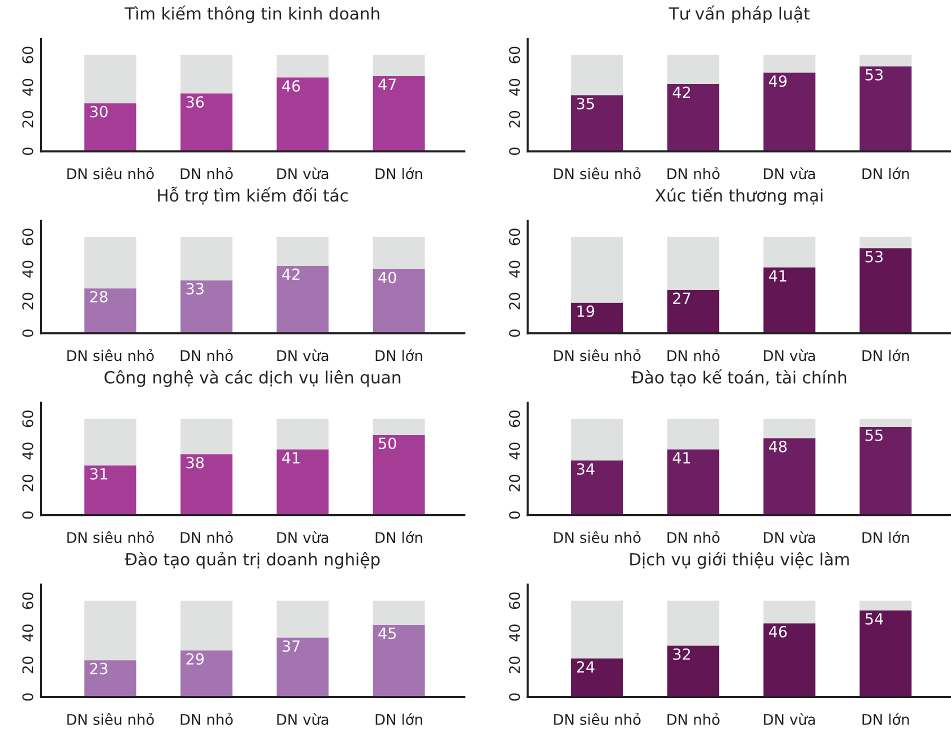 The width and height of the screenshot is (951, 731). Describe the element at coordinates (99, 474) in the screenshot. I see `data-label: 31` at that location.